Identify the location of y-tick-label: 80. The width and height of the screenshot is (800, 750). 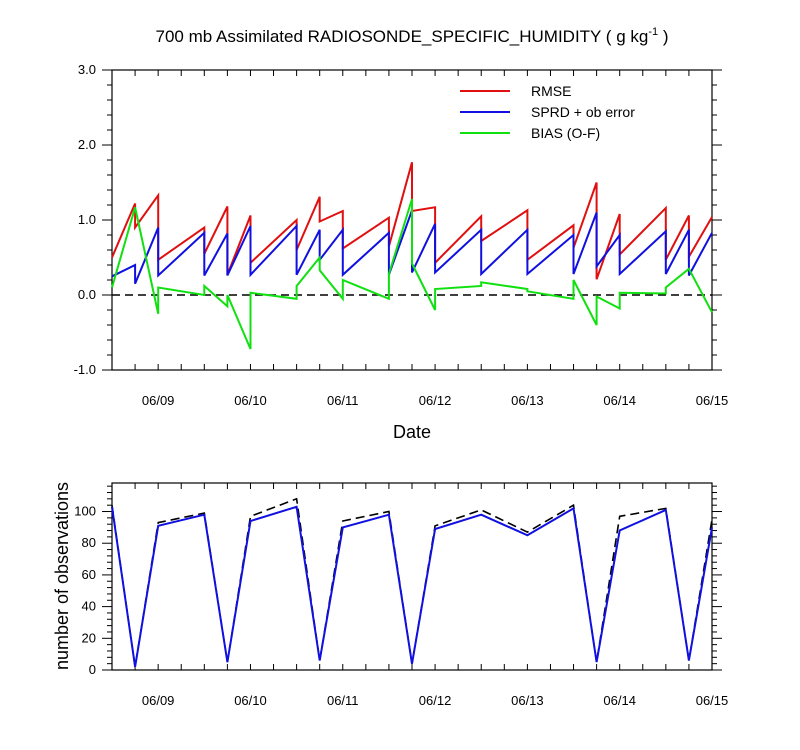
(89, 542).